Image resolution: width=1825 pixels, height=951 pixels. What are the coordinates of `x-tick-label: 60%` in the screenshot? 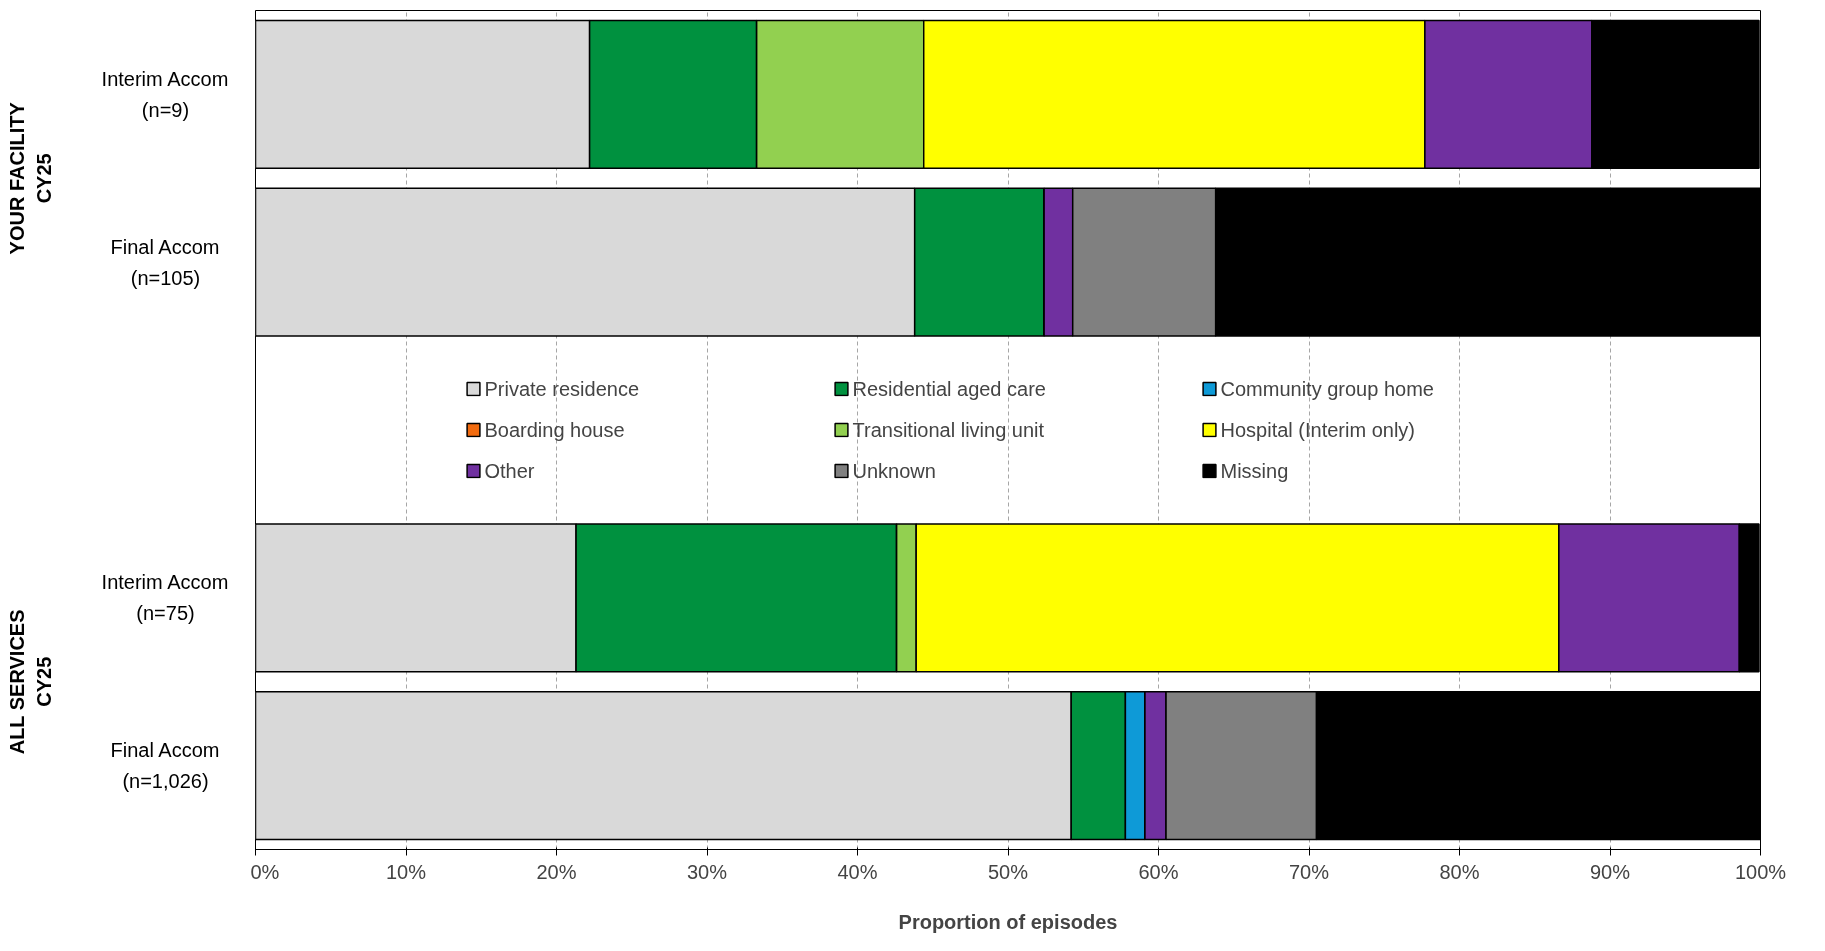 It's located at (1158, 871).